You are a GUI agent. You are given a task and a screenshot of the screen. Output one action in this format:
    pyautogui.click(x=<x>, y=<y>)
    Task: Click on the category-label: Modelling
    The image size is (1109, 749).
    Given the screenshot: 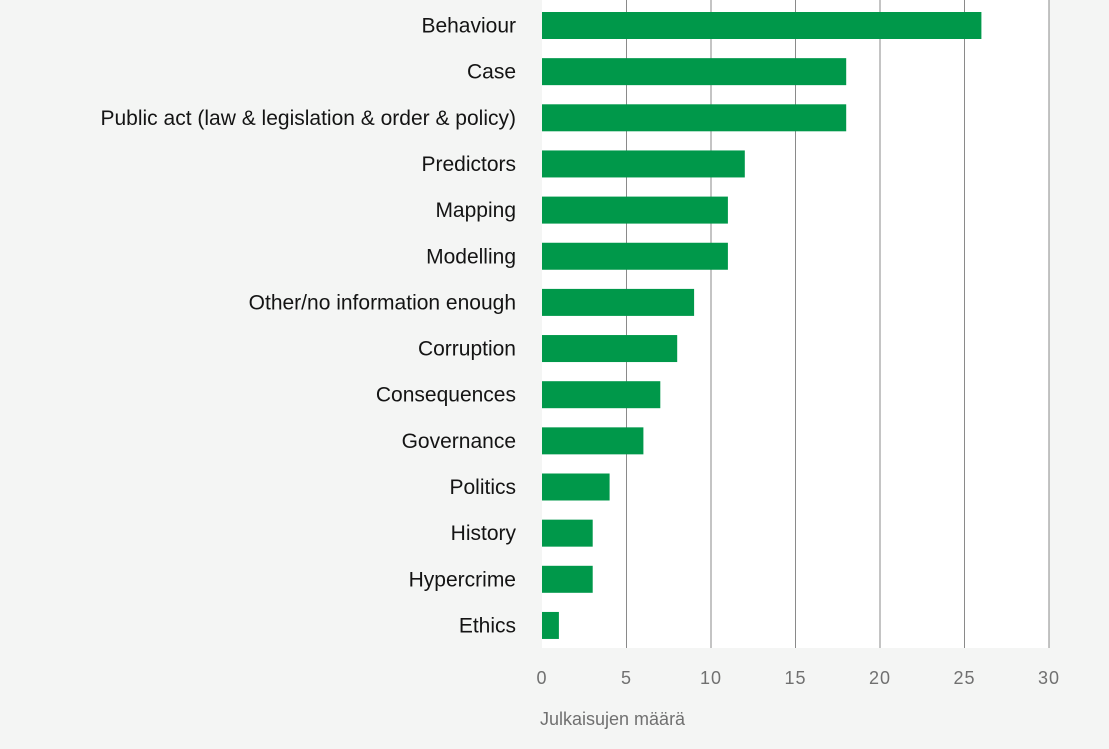 What is the action you would take?
    pyautogui.click(x=471, y=256)
    